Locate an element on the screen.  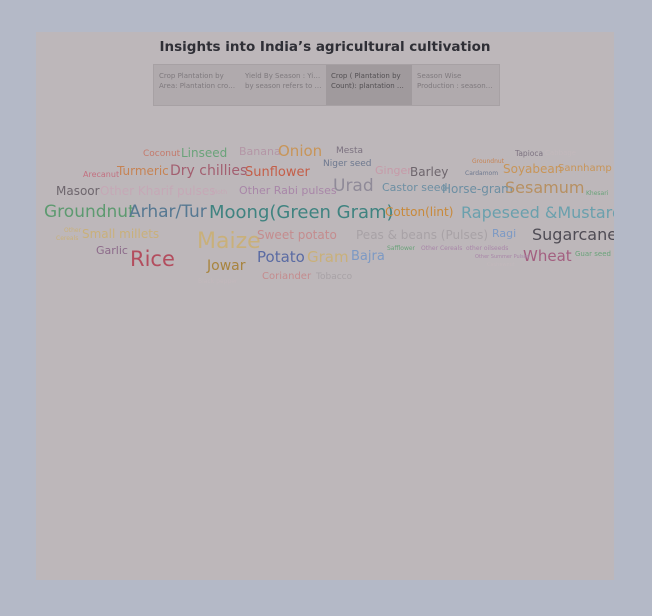
word-potato: Potato is located at coordinates (281, 257).